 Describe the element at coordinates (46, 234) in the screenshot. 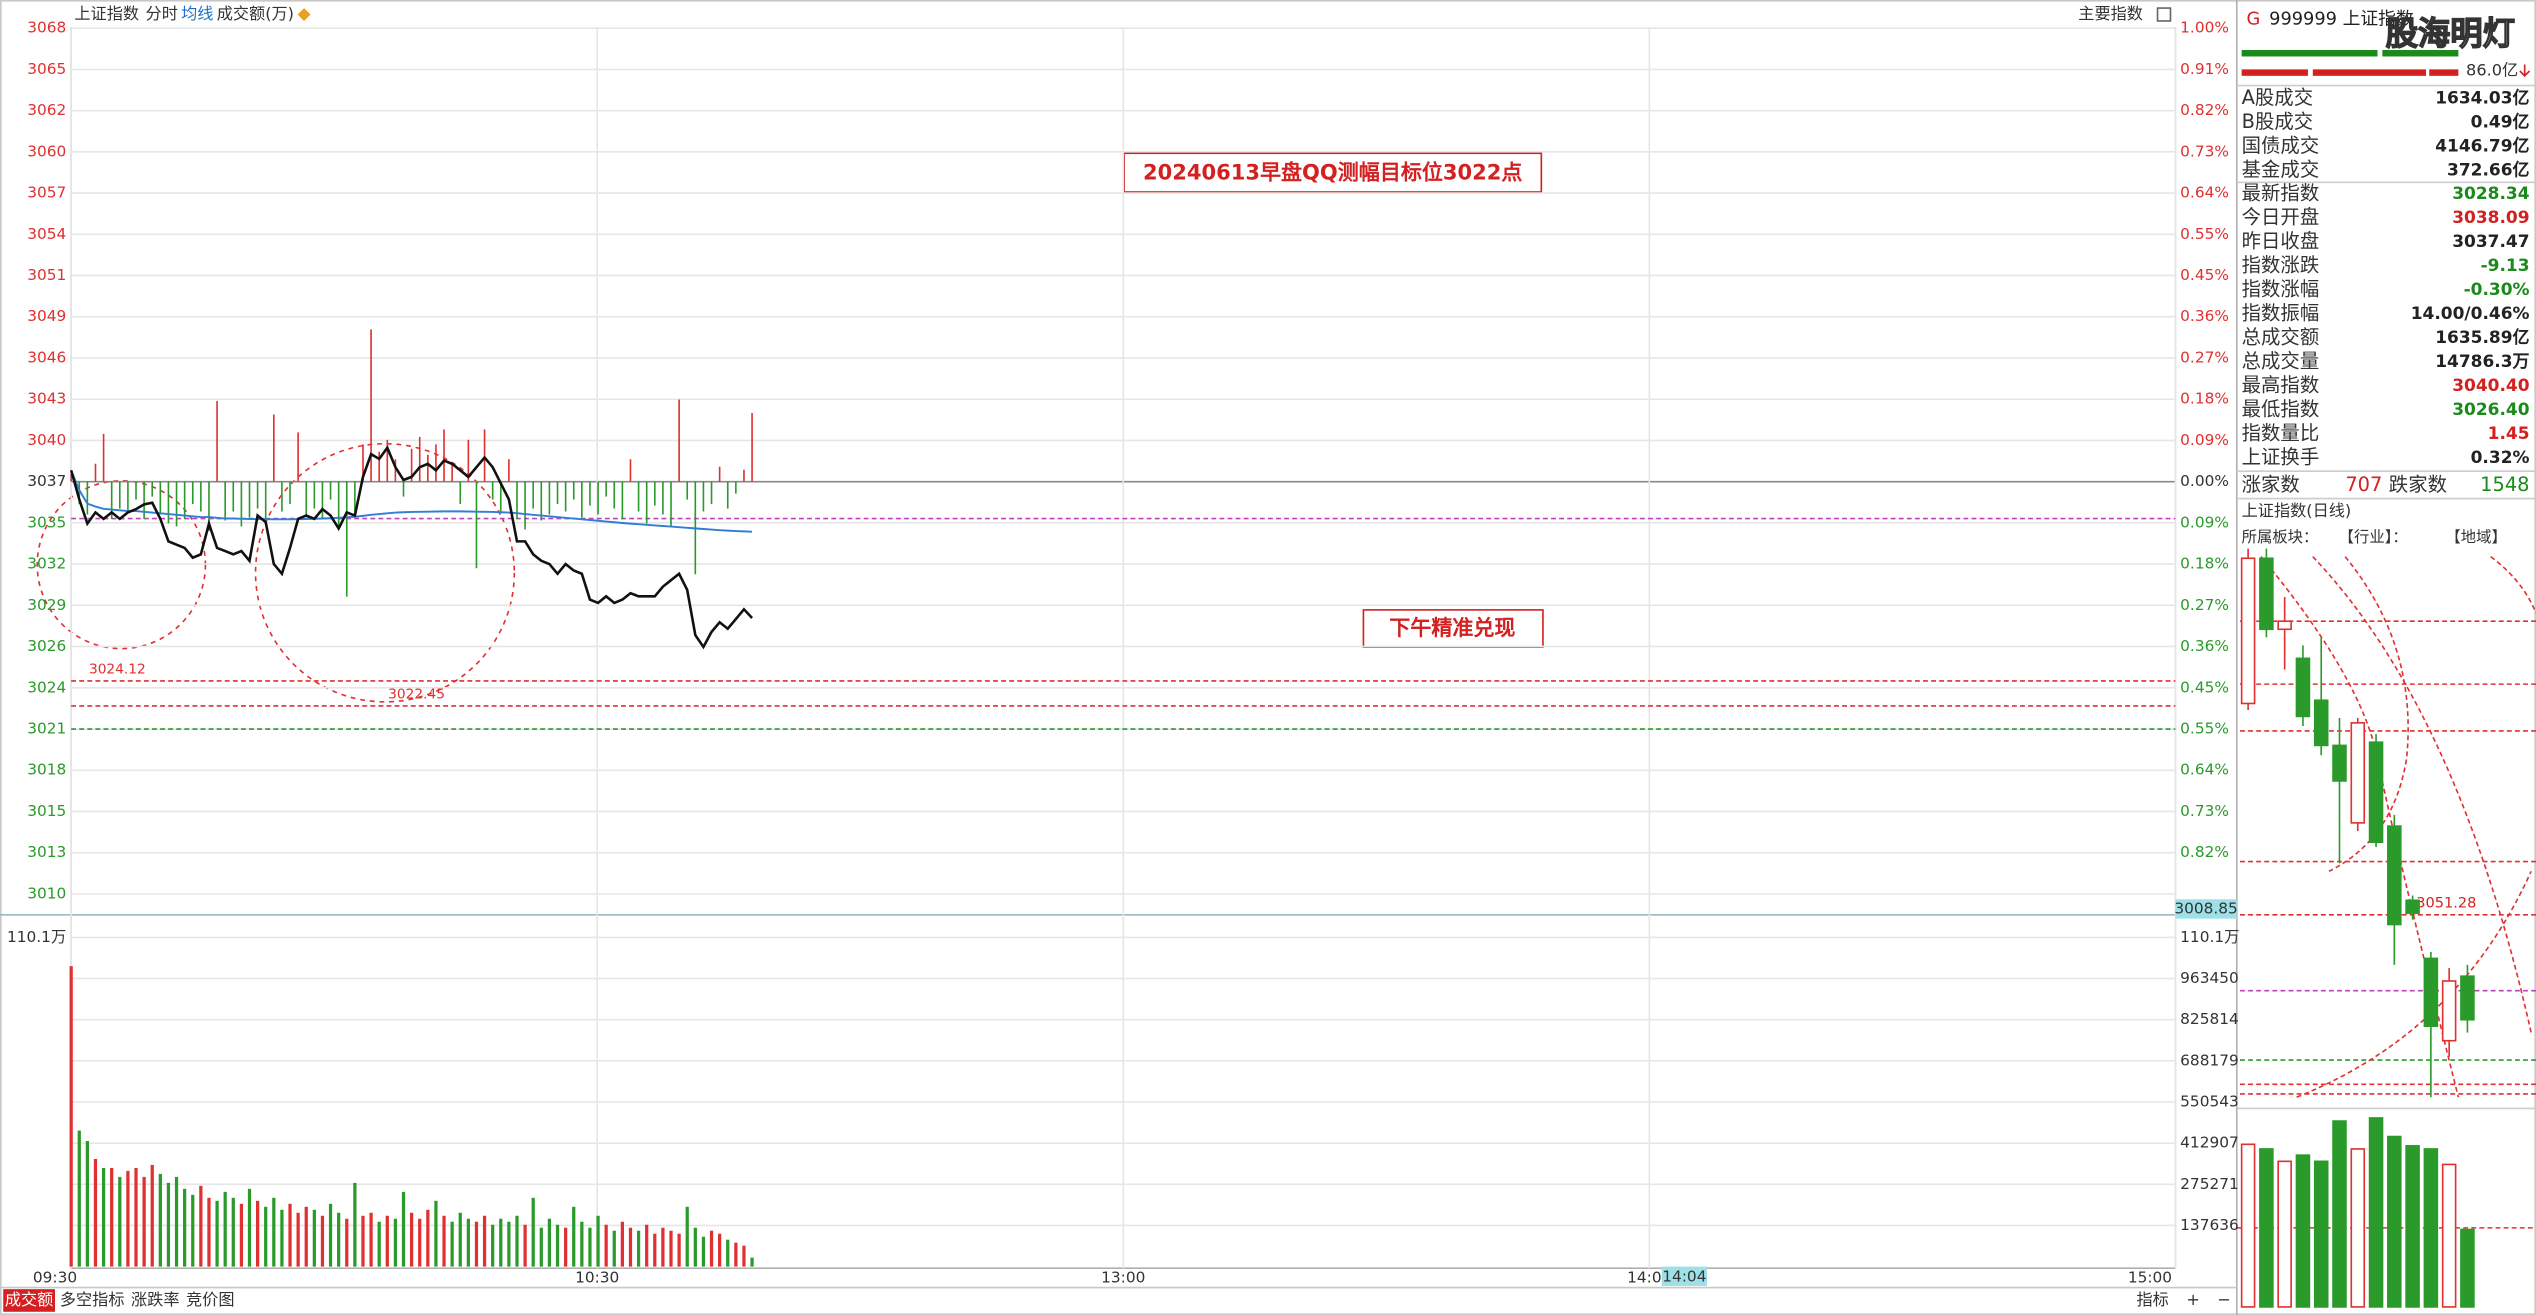

I see `y-tick-label: 3054` at that location.